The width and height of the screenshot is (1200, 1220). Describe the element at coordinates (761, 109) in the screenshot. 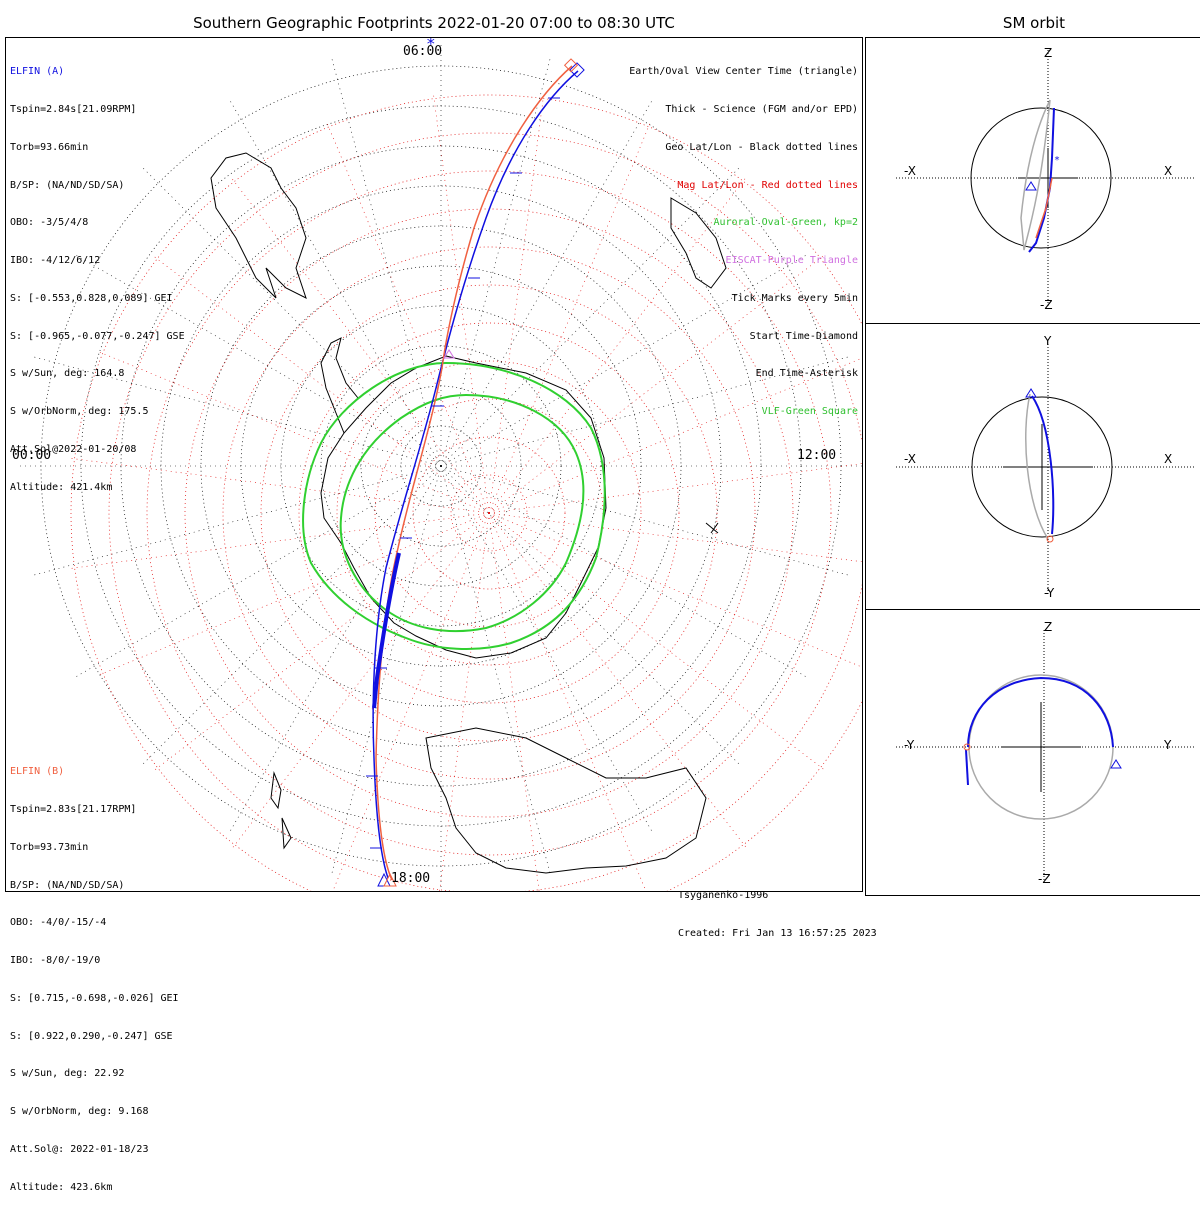

I see `legend-item: Thick - Science (FGM and/or EPD)` at that location.